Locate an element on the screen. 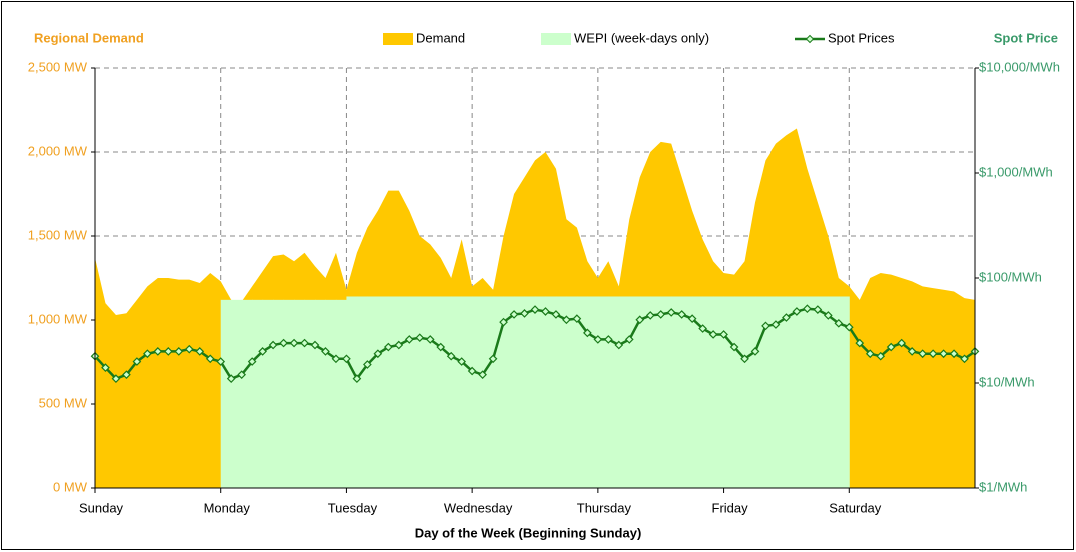 The height and width of the screenshot is (552, 1076). y-tick-label: 0 MW is located at coordinates (70, 486).